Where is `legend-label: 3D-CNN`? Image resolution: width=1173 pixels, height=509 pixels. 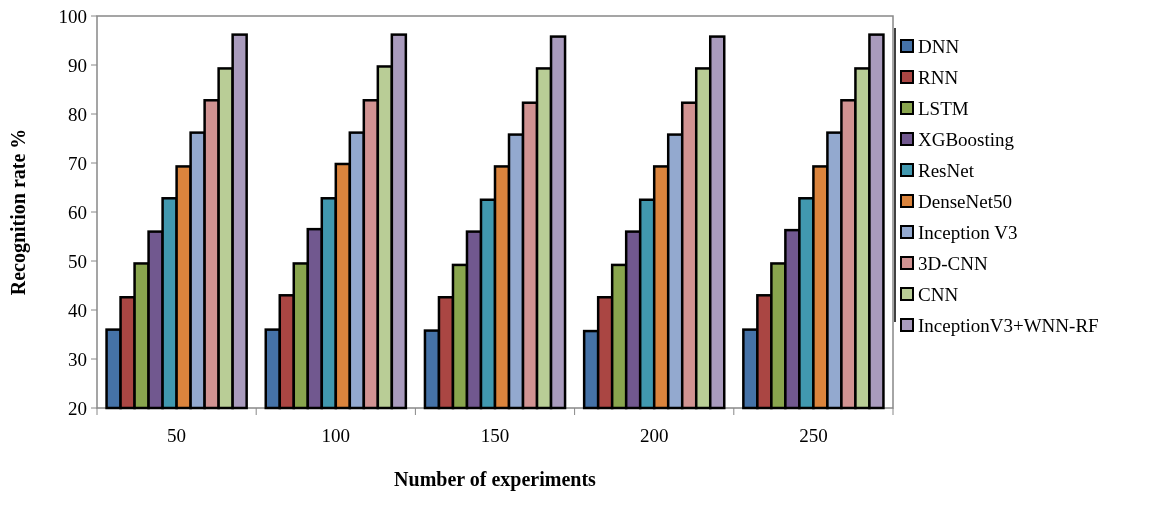
legend-label: 3D-CNN is located at coordinates (953, 263).